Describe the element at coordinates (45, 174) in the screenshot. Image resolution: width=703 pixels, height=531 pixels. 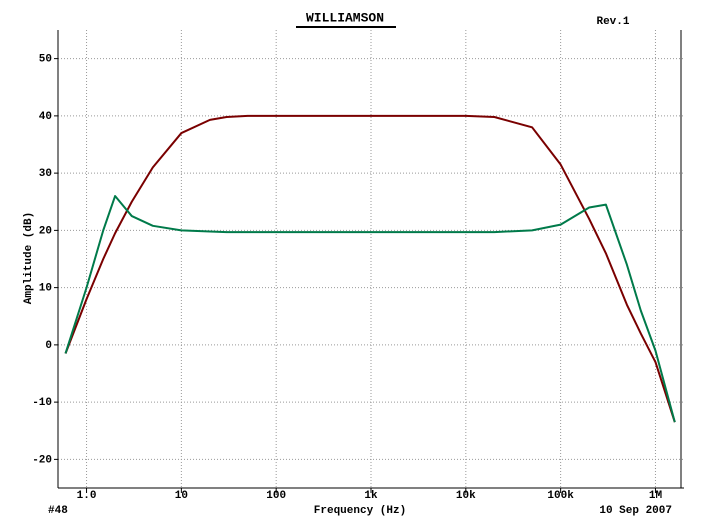
I see `y-tick-label: 30` at that location.